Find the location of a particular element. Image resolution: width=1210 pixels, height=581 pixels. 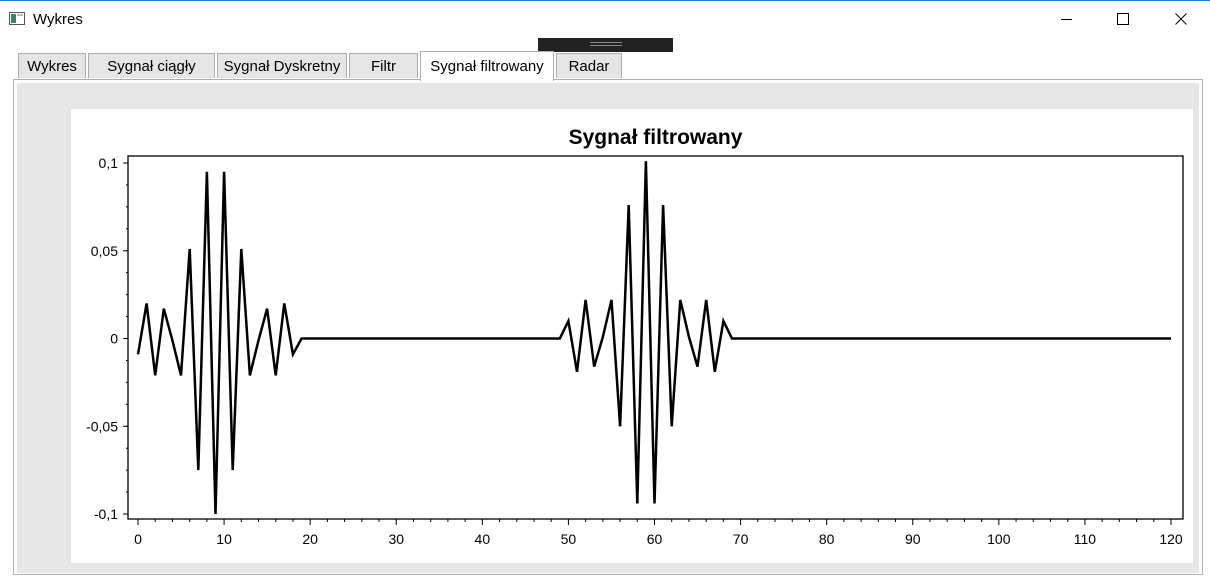

close-icon is located at coordinates (1181, 19).